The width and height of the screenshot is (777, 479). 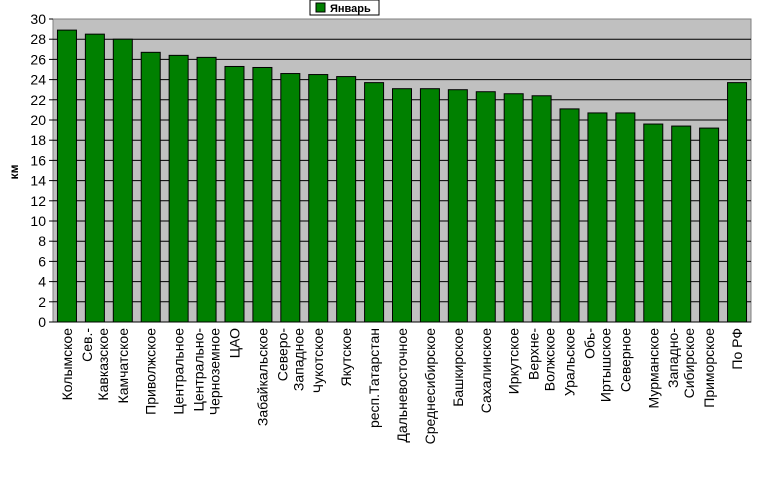 I want to click on x-category-label-line: Мурманское, so click(x=653, y=368).